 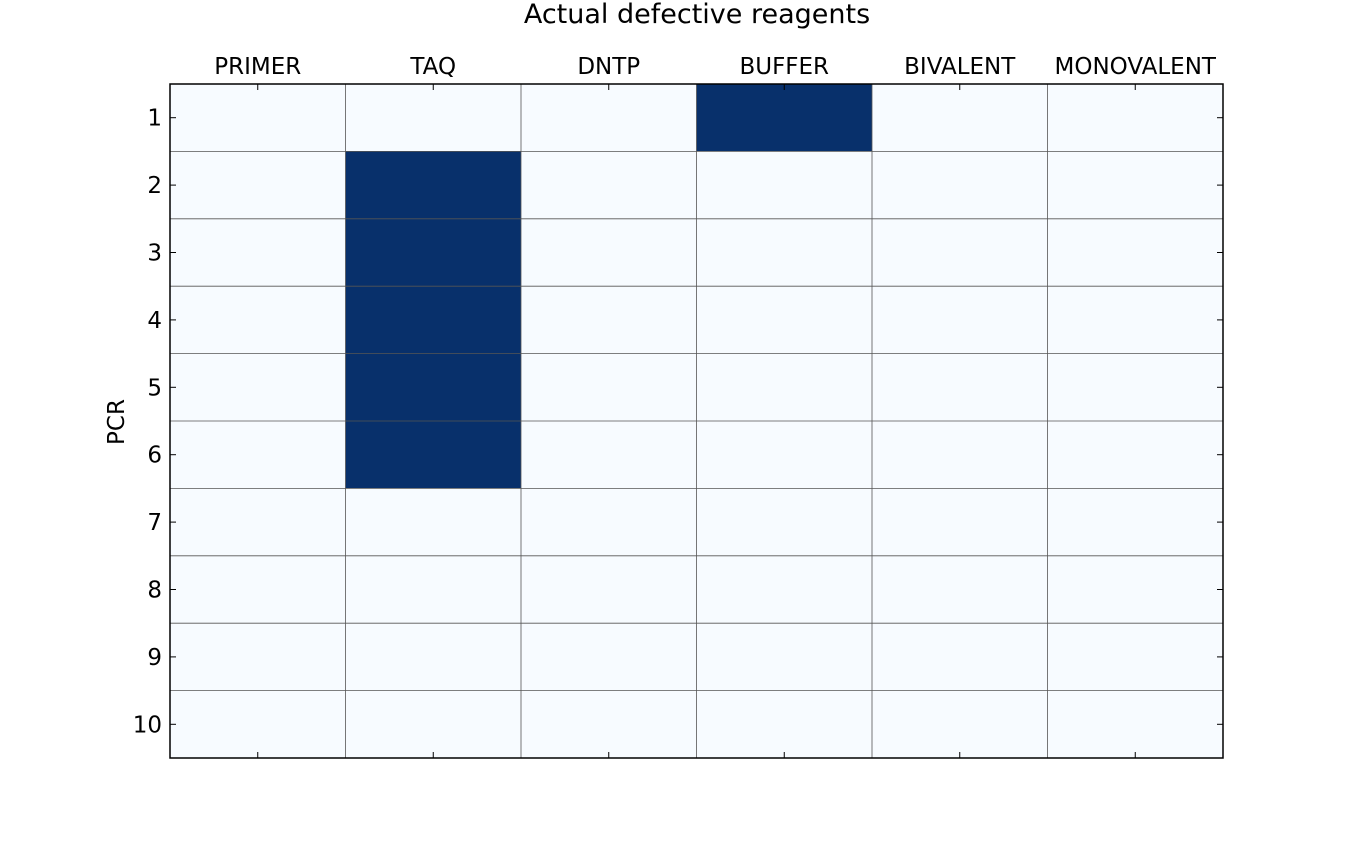 What do you see at coordinates (258, 252) in the screenshot?
I see `heatmap-cell-r3-primer` at bounding box center [258, 252].